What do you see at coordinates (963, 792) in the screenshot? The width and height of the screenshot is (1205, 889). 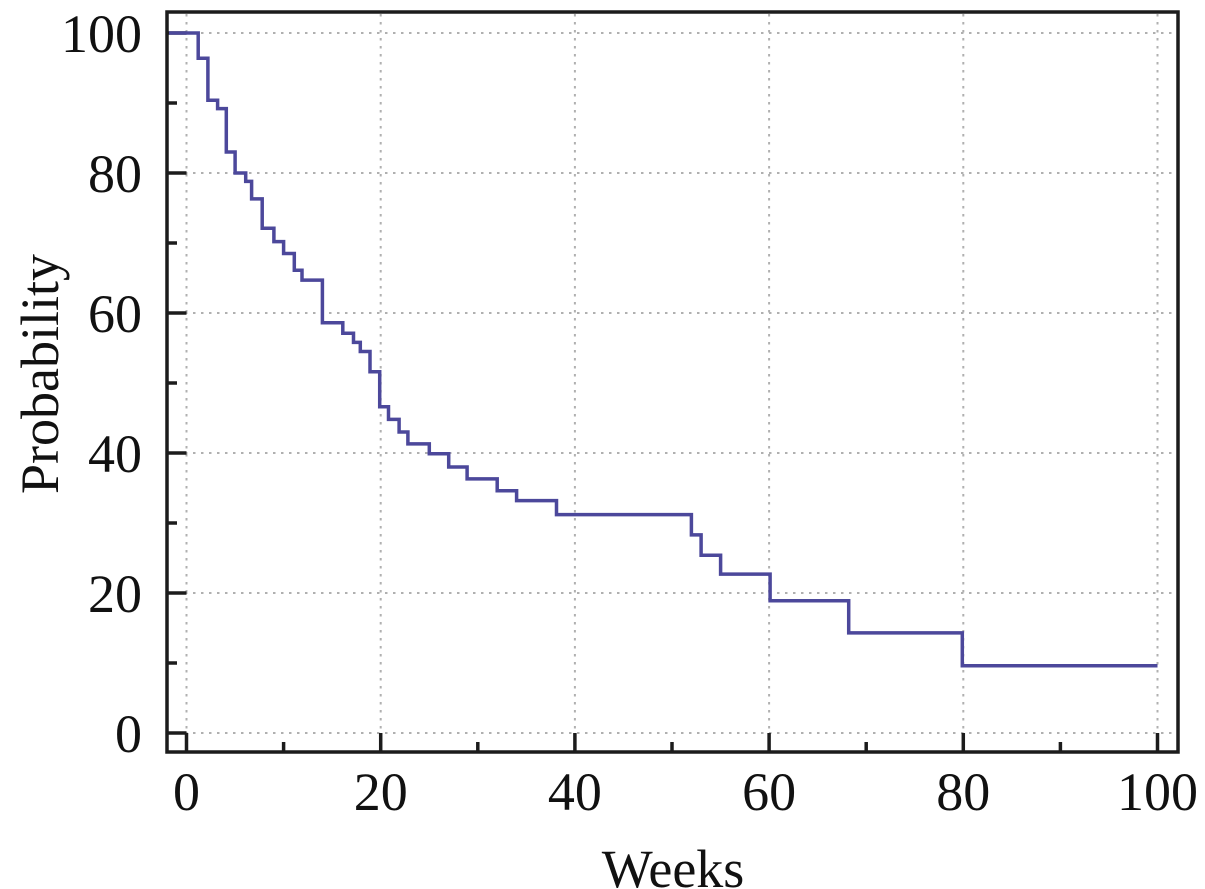 I see `x-tick-label-80: 80` at bounding box center [963, 792].